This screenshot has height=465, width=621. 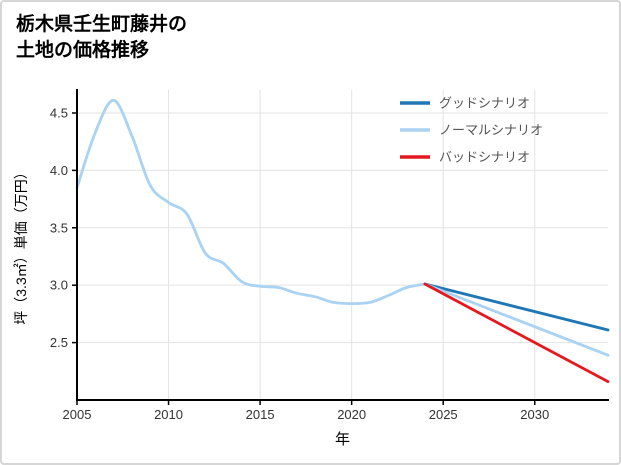 I want to click on legend-label-good: グッドシナリオ, so click(x=484, y=103).